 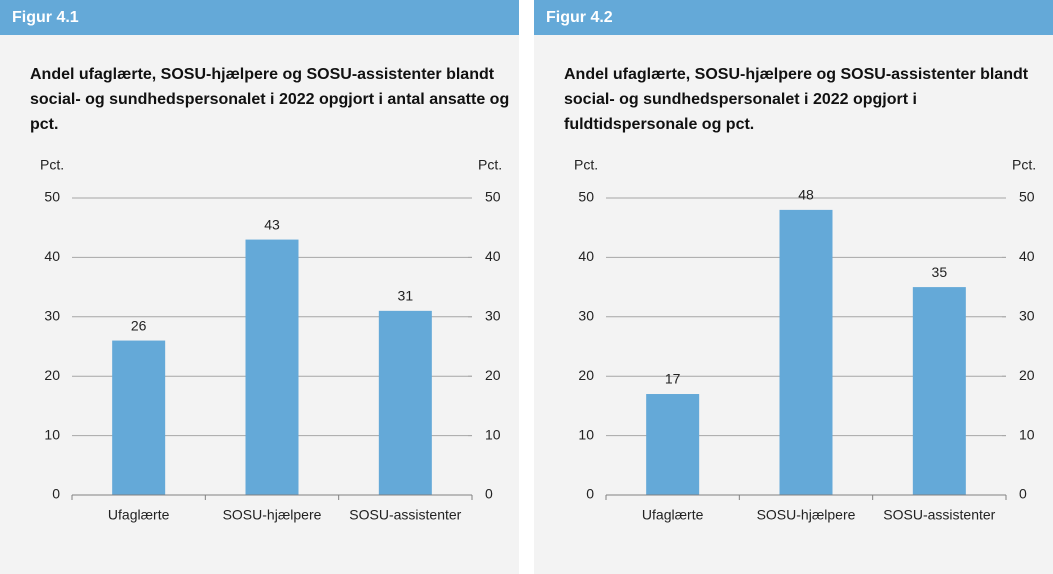 What do you see at coordinates (940, 272) in the screenshot?
I see `data-label: 35` at bounding box center [940, 272].